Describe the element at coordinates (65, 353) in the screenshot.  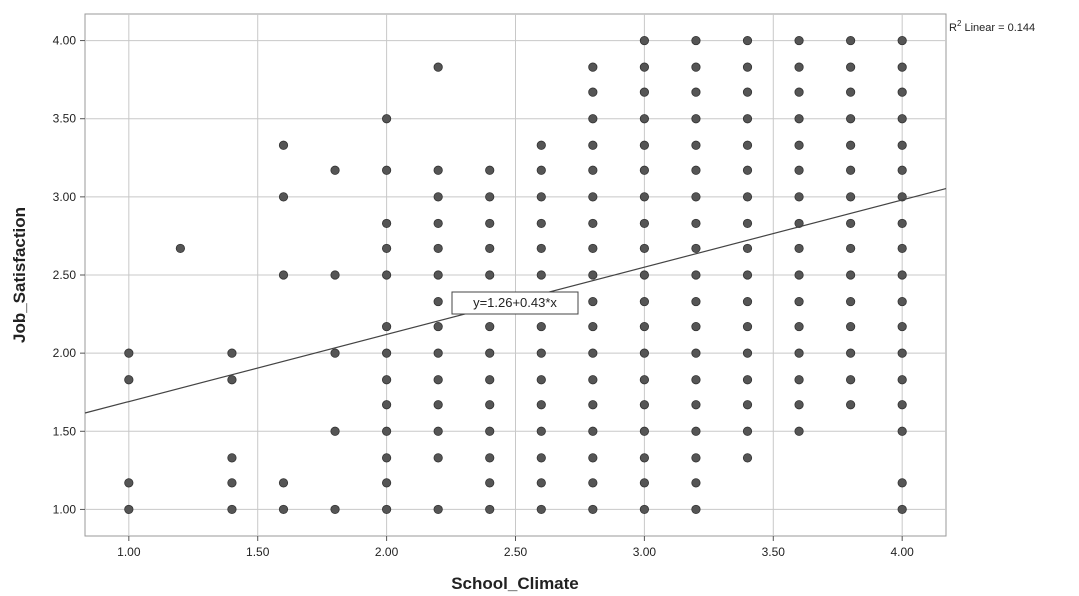
I see `y-tick-label: 2.00` at that location.